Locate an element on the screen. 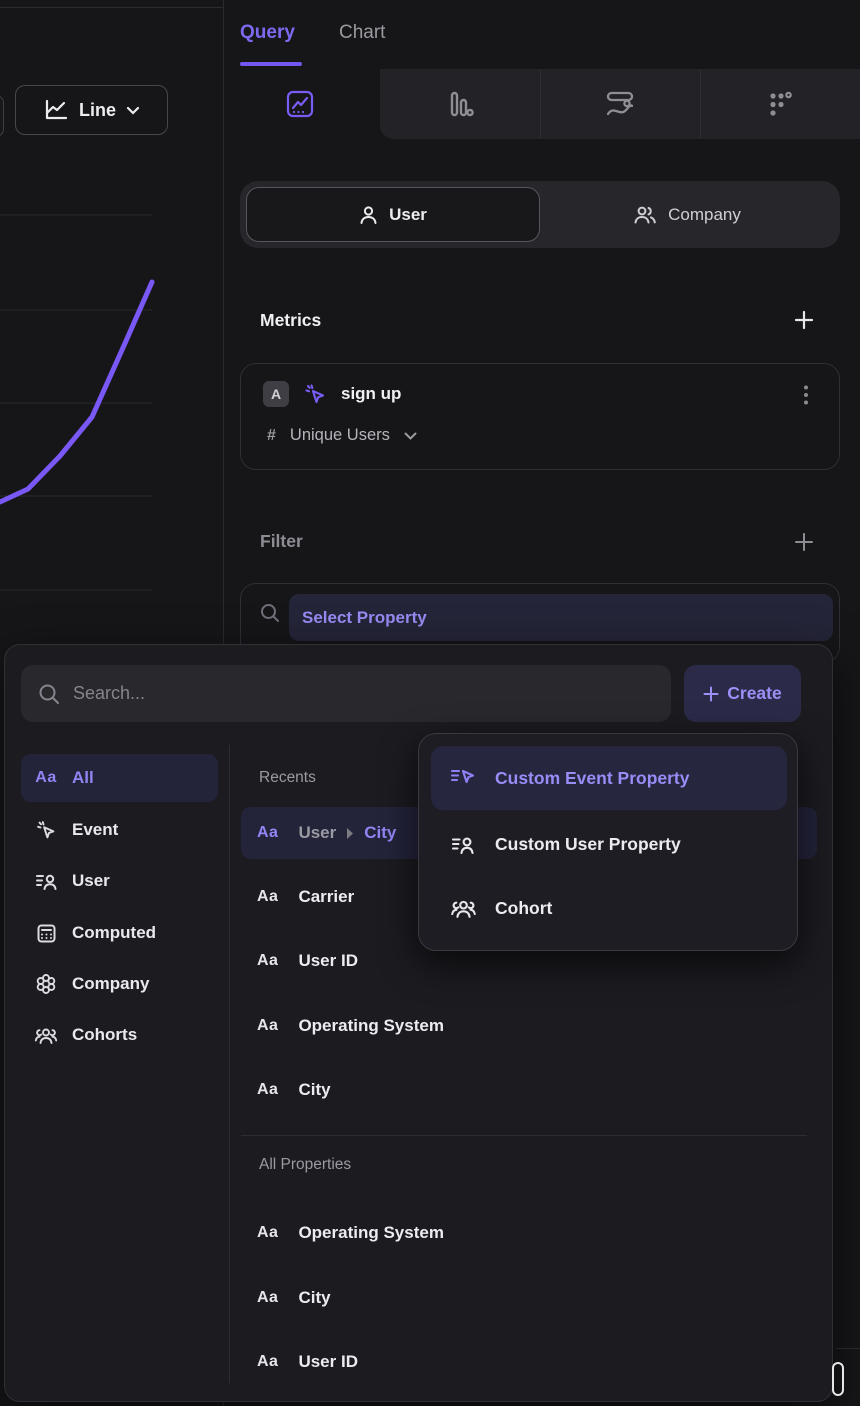  custom-event-property-icon is located at coordinates (463, 778).